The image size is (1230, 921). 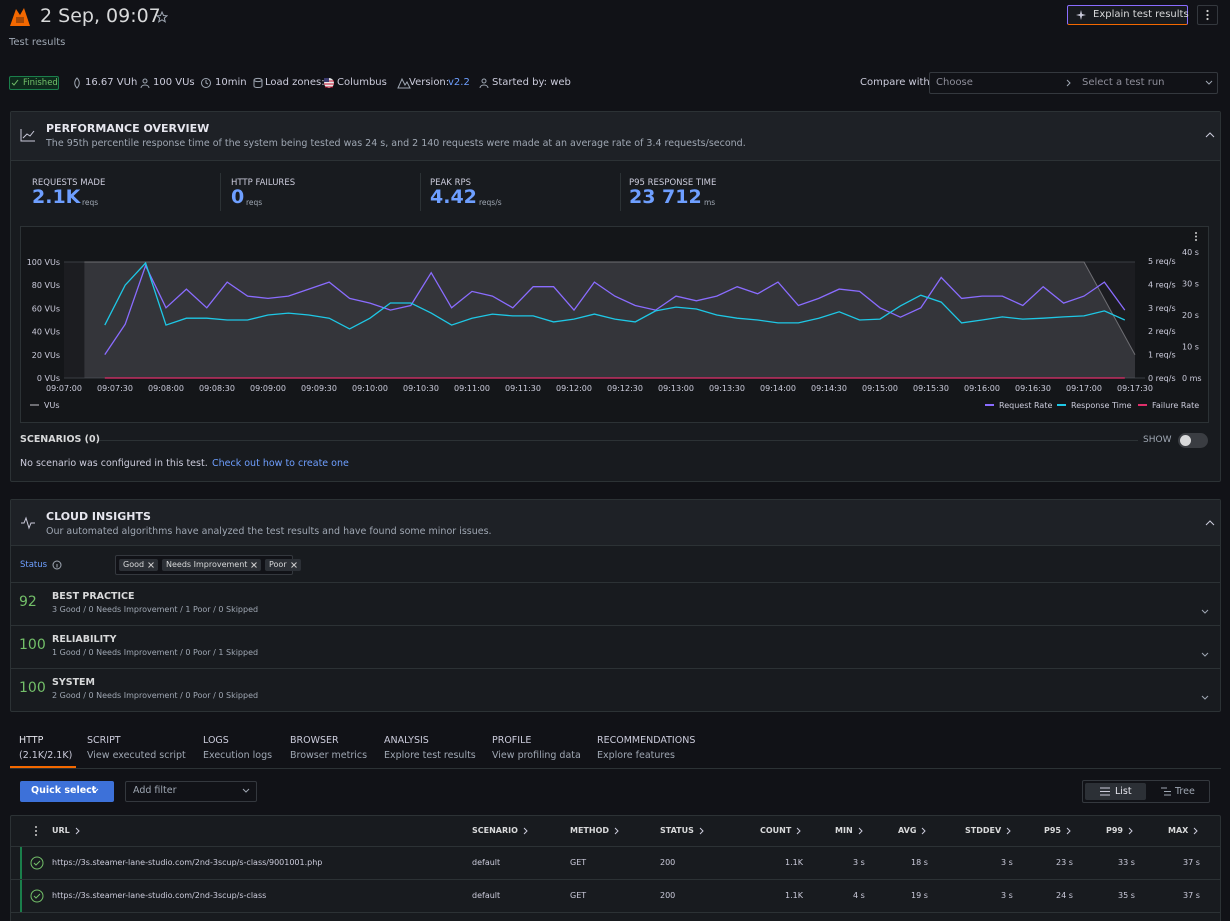 What do you see at coordinates (1123, 791) in the screenshot?
I see `view-option: List` at bounding box center [1123, 791].